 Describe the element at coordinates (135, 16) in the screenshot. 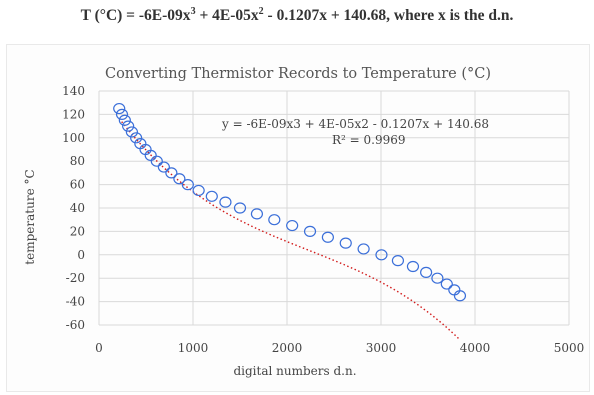

I see `formula-text-prefix: T (°C) = -6E-09x` at that location.